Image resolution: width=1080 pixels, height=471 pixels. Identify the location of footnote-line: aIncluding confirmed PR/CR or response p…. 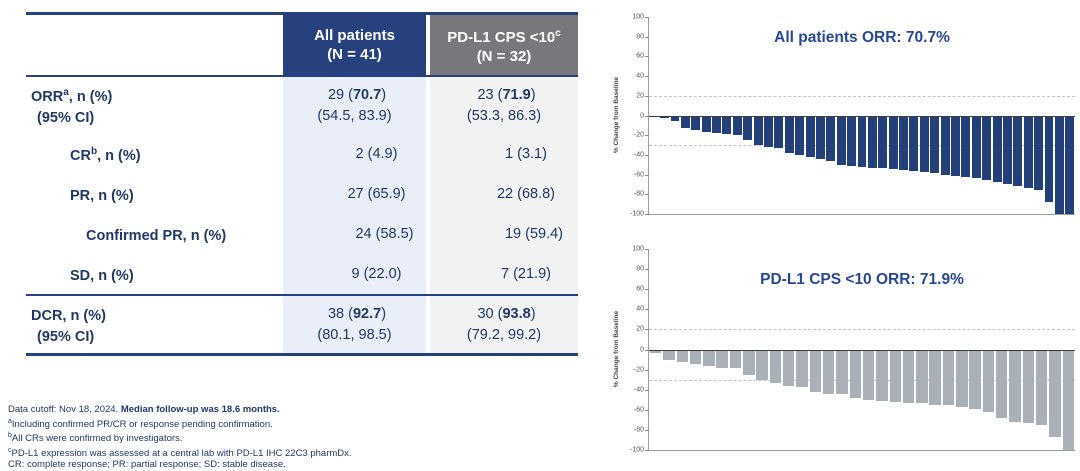
(140, 423).